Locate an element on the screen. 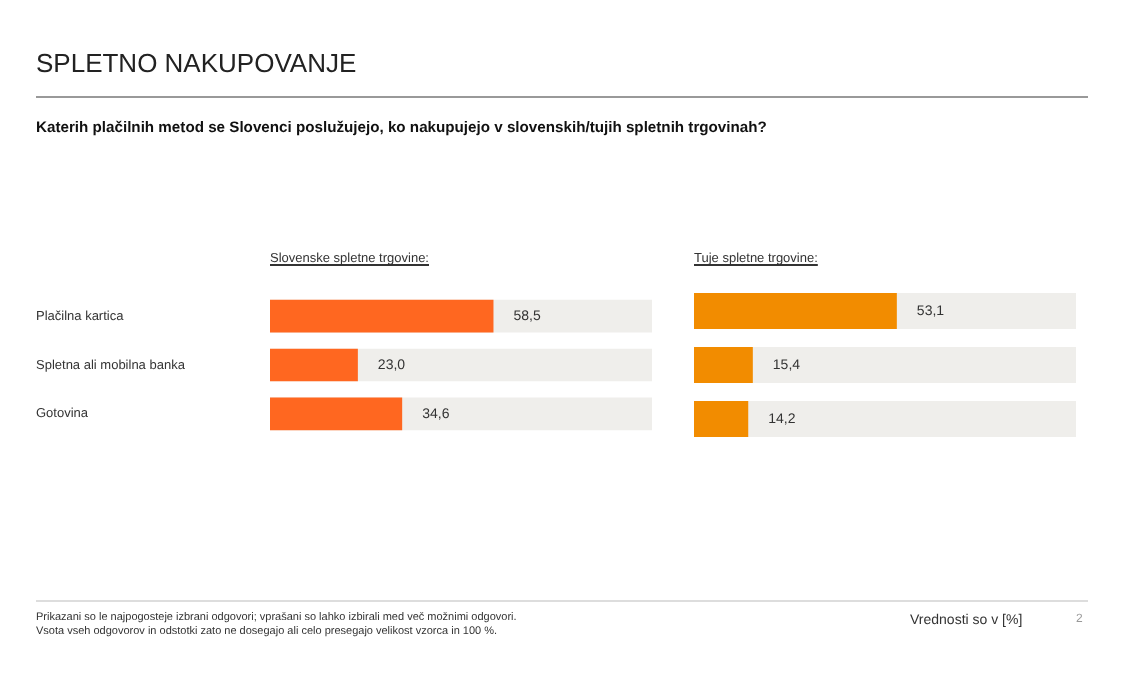 The image size is (1124, 684). text: SPLETNO NAKUPOVANJE is located at coordinates (196, 63).